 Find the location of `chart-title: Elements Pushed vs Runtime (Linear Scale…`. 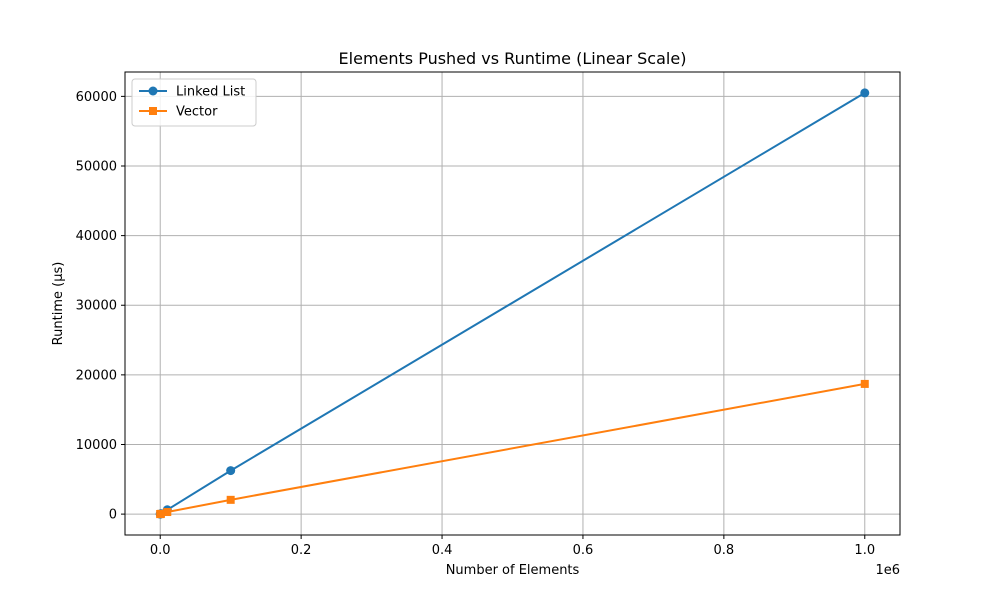

chart-title: Elements Pushed vs Runtime (Linear Scale… is located at coordinates (513, 58).